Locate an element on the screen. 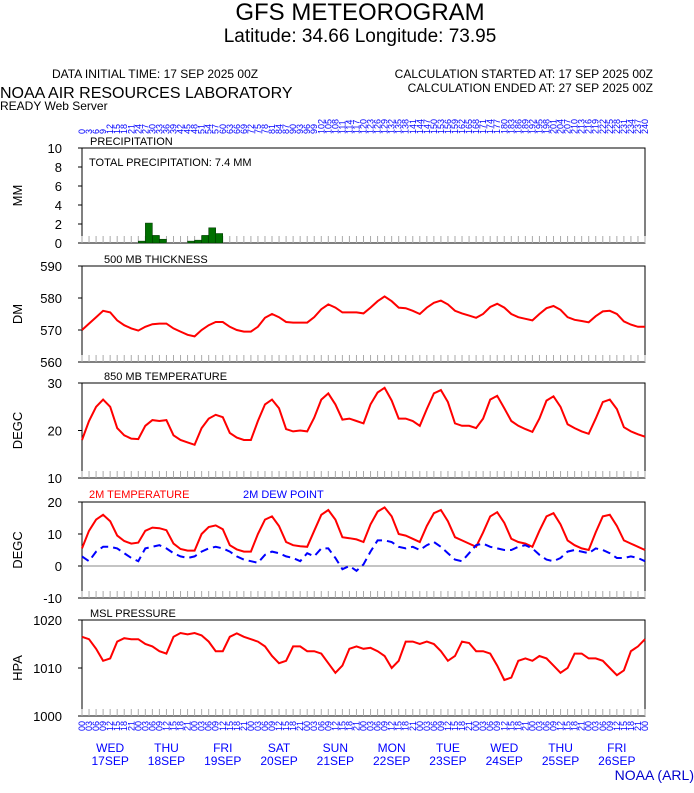 The width and height of the screenshot is (694, 793). forecast-hour-label: 12 is located at coordinates (110, 129).